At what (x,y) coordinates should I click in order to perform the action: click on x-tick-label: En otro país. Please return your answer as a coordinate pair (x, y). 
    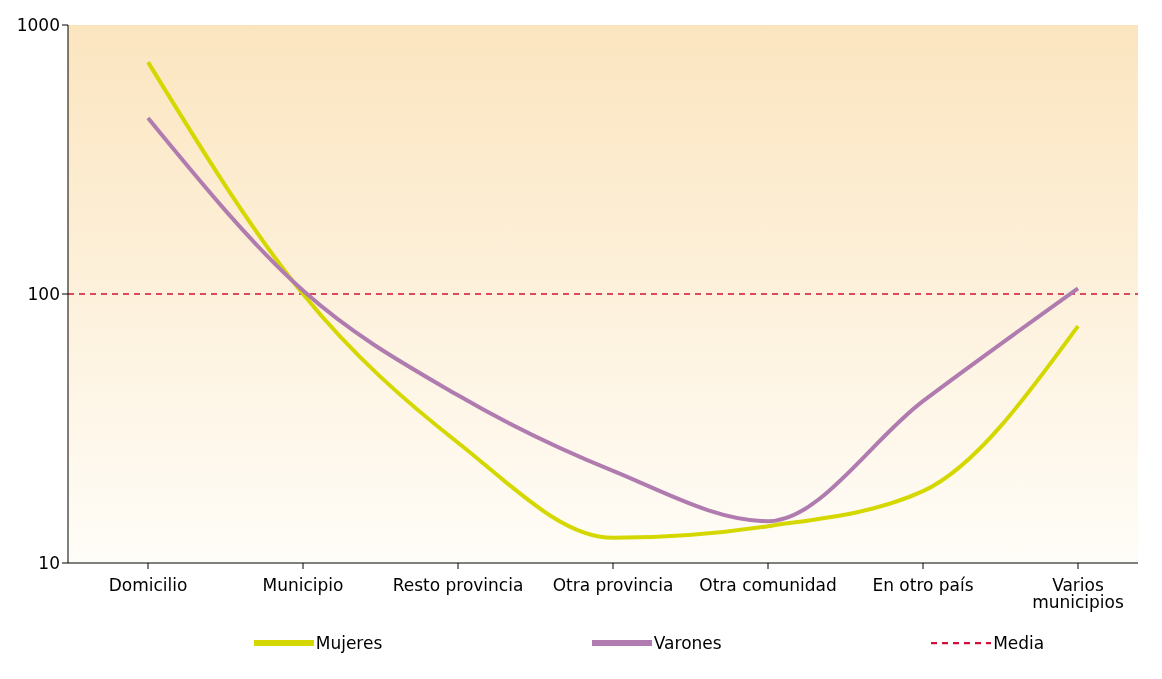
    Looking at the image, I should click on (923, 585).